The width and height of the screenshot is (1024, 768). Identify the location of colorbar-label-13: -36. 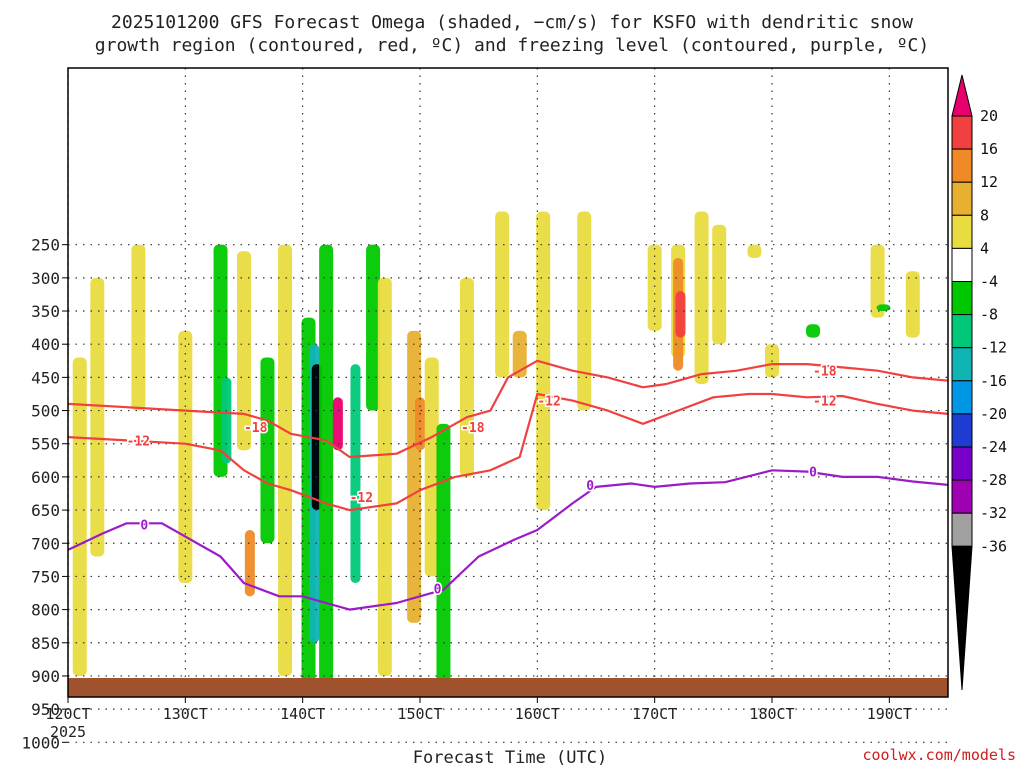
(993, 546).